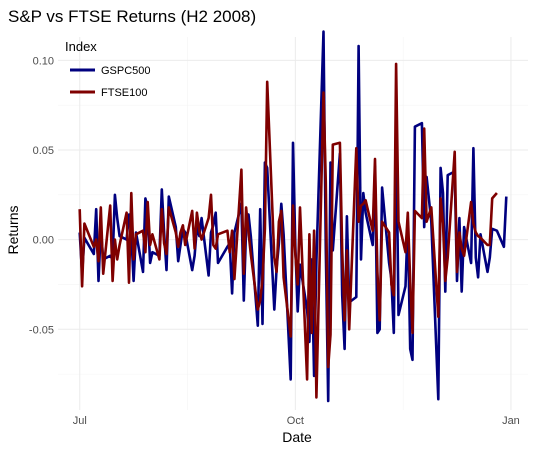 The width and height of the screenshot is (543, 451). Describe the element at coordinates (132, 16) in the screenshot. I see `chart-title: S&P vs FTSE Returns (H2 2008)` at that location.